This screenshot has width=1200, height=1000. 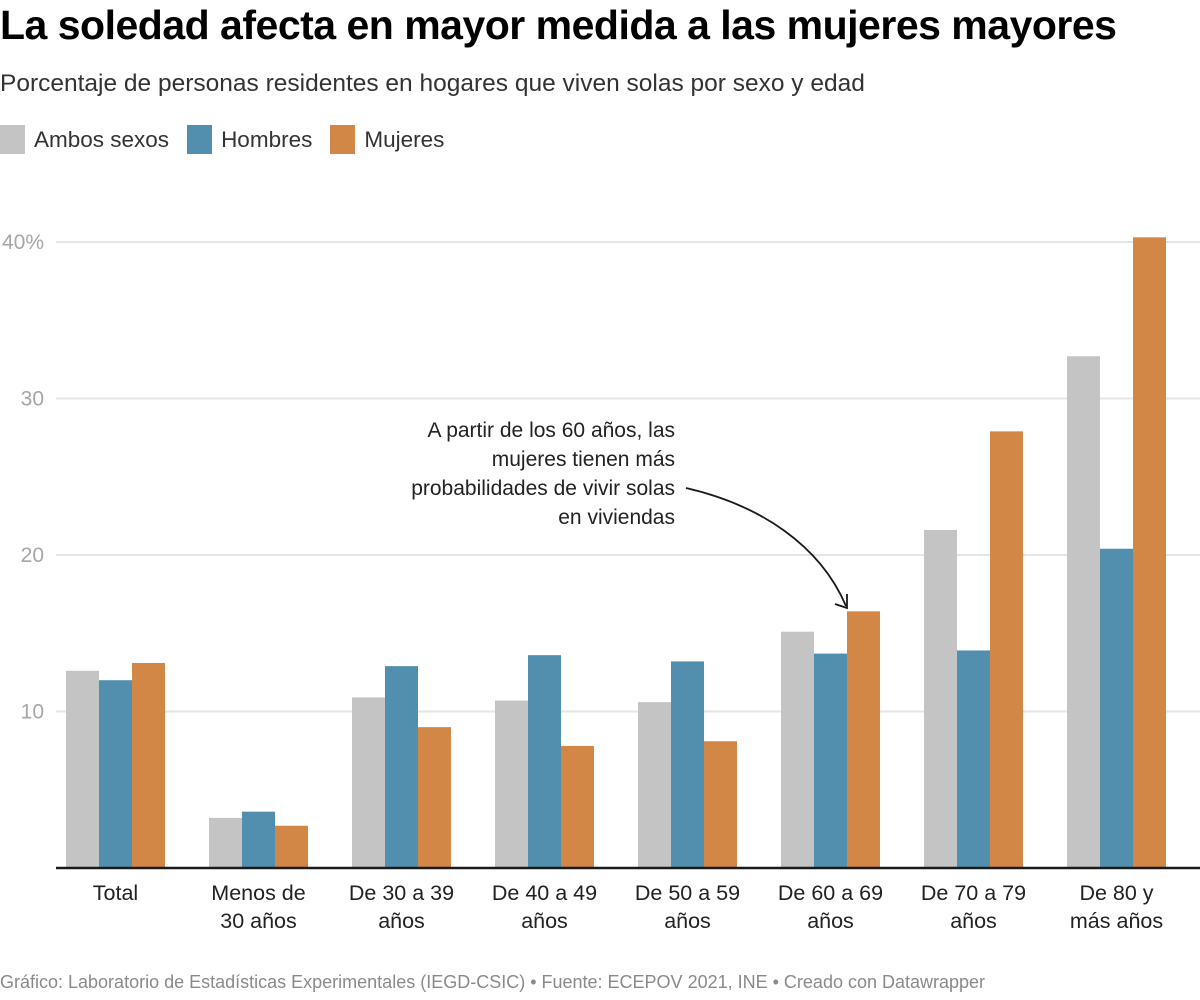 What do you see at coordinates (1116, 907) in the screenshot?
I see `x-tick-label: De 80 y más años` at bounding box center [1116, 907].